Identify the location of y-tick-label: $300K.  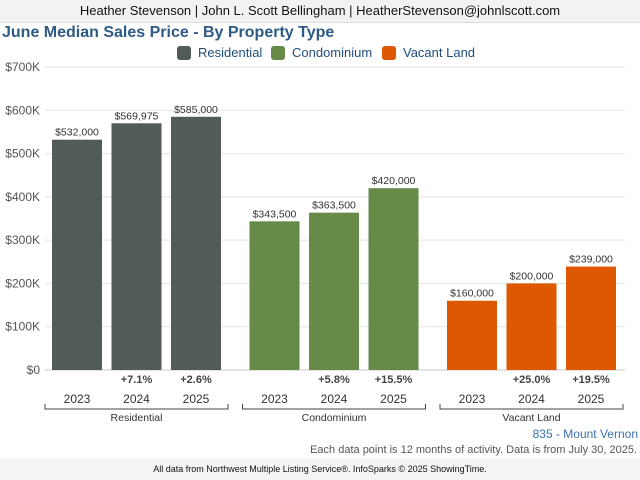
(22, 240).